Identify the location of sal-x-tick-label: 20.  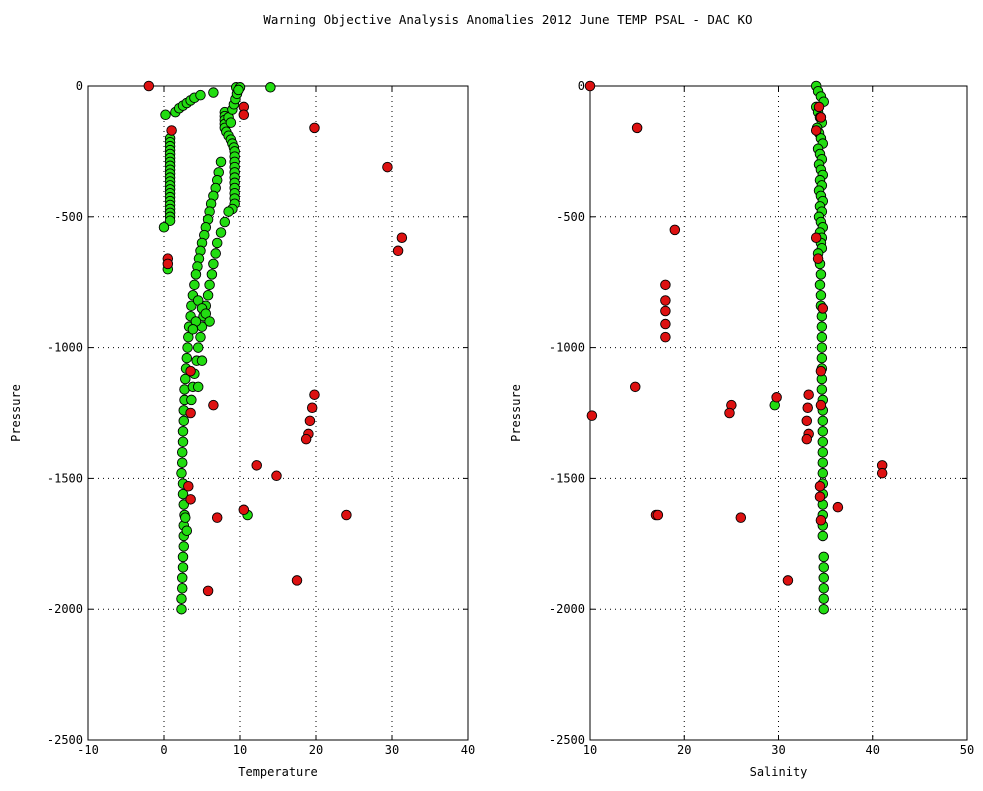
(684, 750).